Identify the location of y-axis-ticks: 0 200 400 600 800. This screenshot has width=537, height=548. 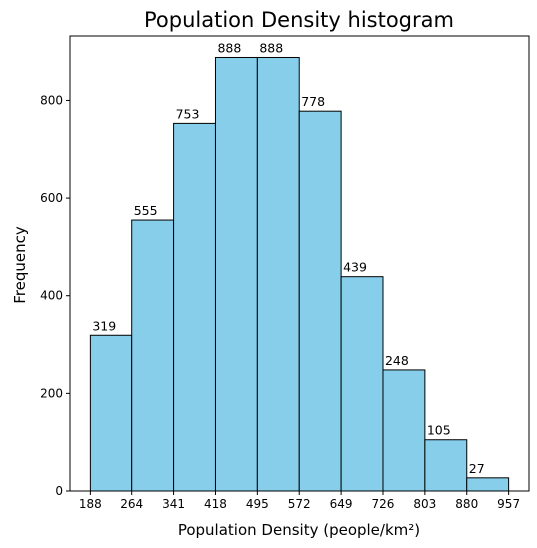
(55, 295).